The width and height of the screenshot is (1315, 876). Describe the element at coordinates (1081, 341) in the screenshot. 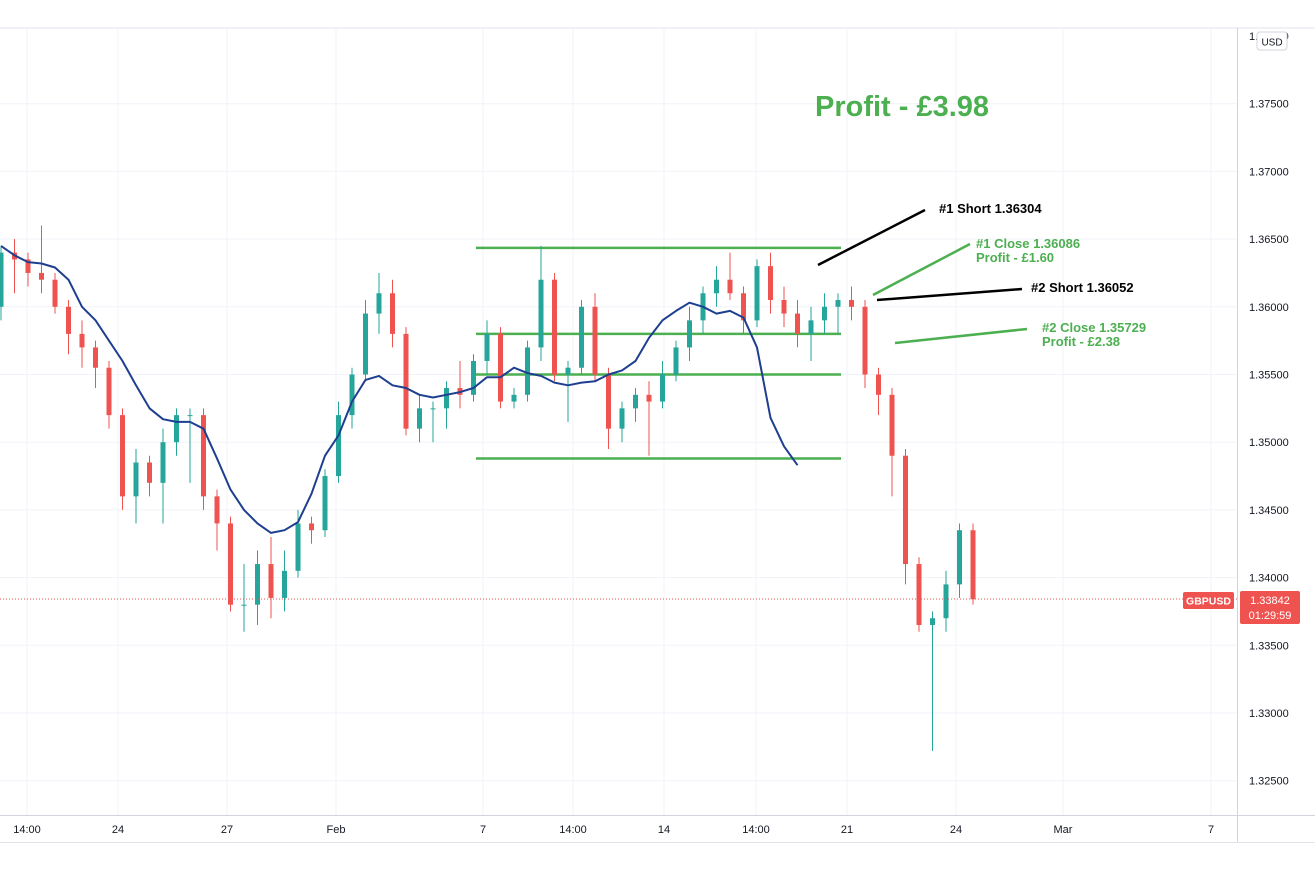

I see `close2-profit-label: Profit - £2.38` at that location.